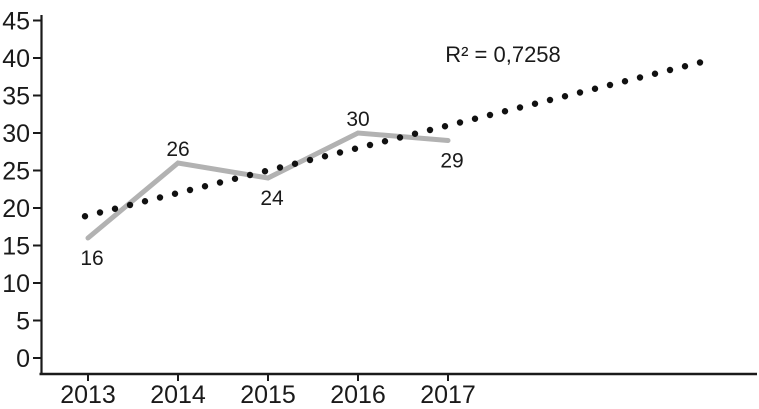 The height and width of the screenshot is (409, 759). Describe the element at coordinates (451, 161) in the screenshot. I see `data-point-label: 29` at that location.